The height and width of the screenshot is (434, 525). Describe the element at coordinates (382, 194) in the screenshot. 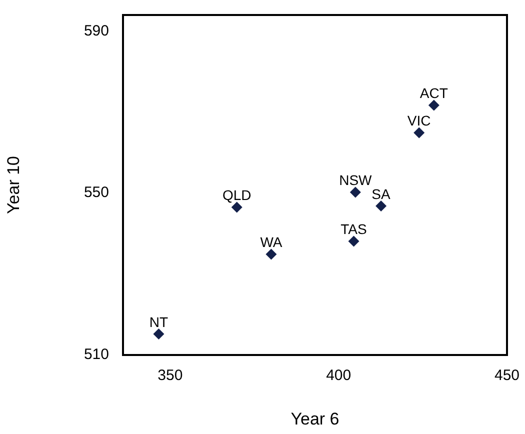

I see `annotation: SA` at that location.